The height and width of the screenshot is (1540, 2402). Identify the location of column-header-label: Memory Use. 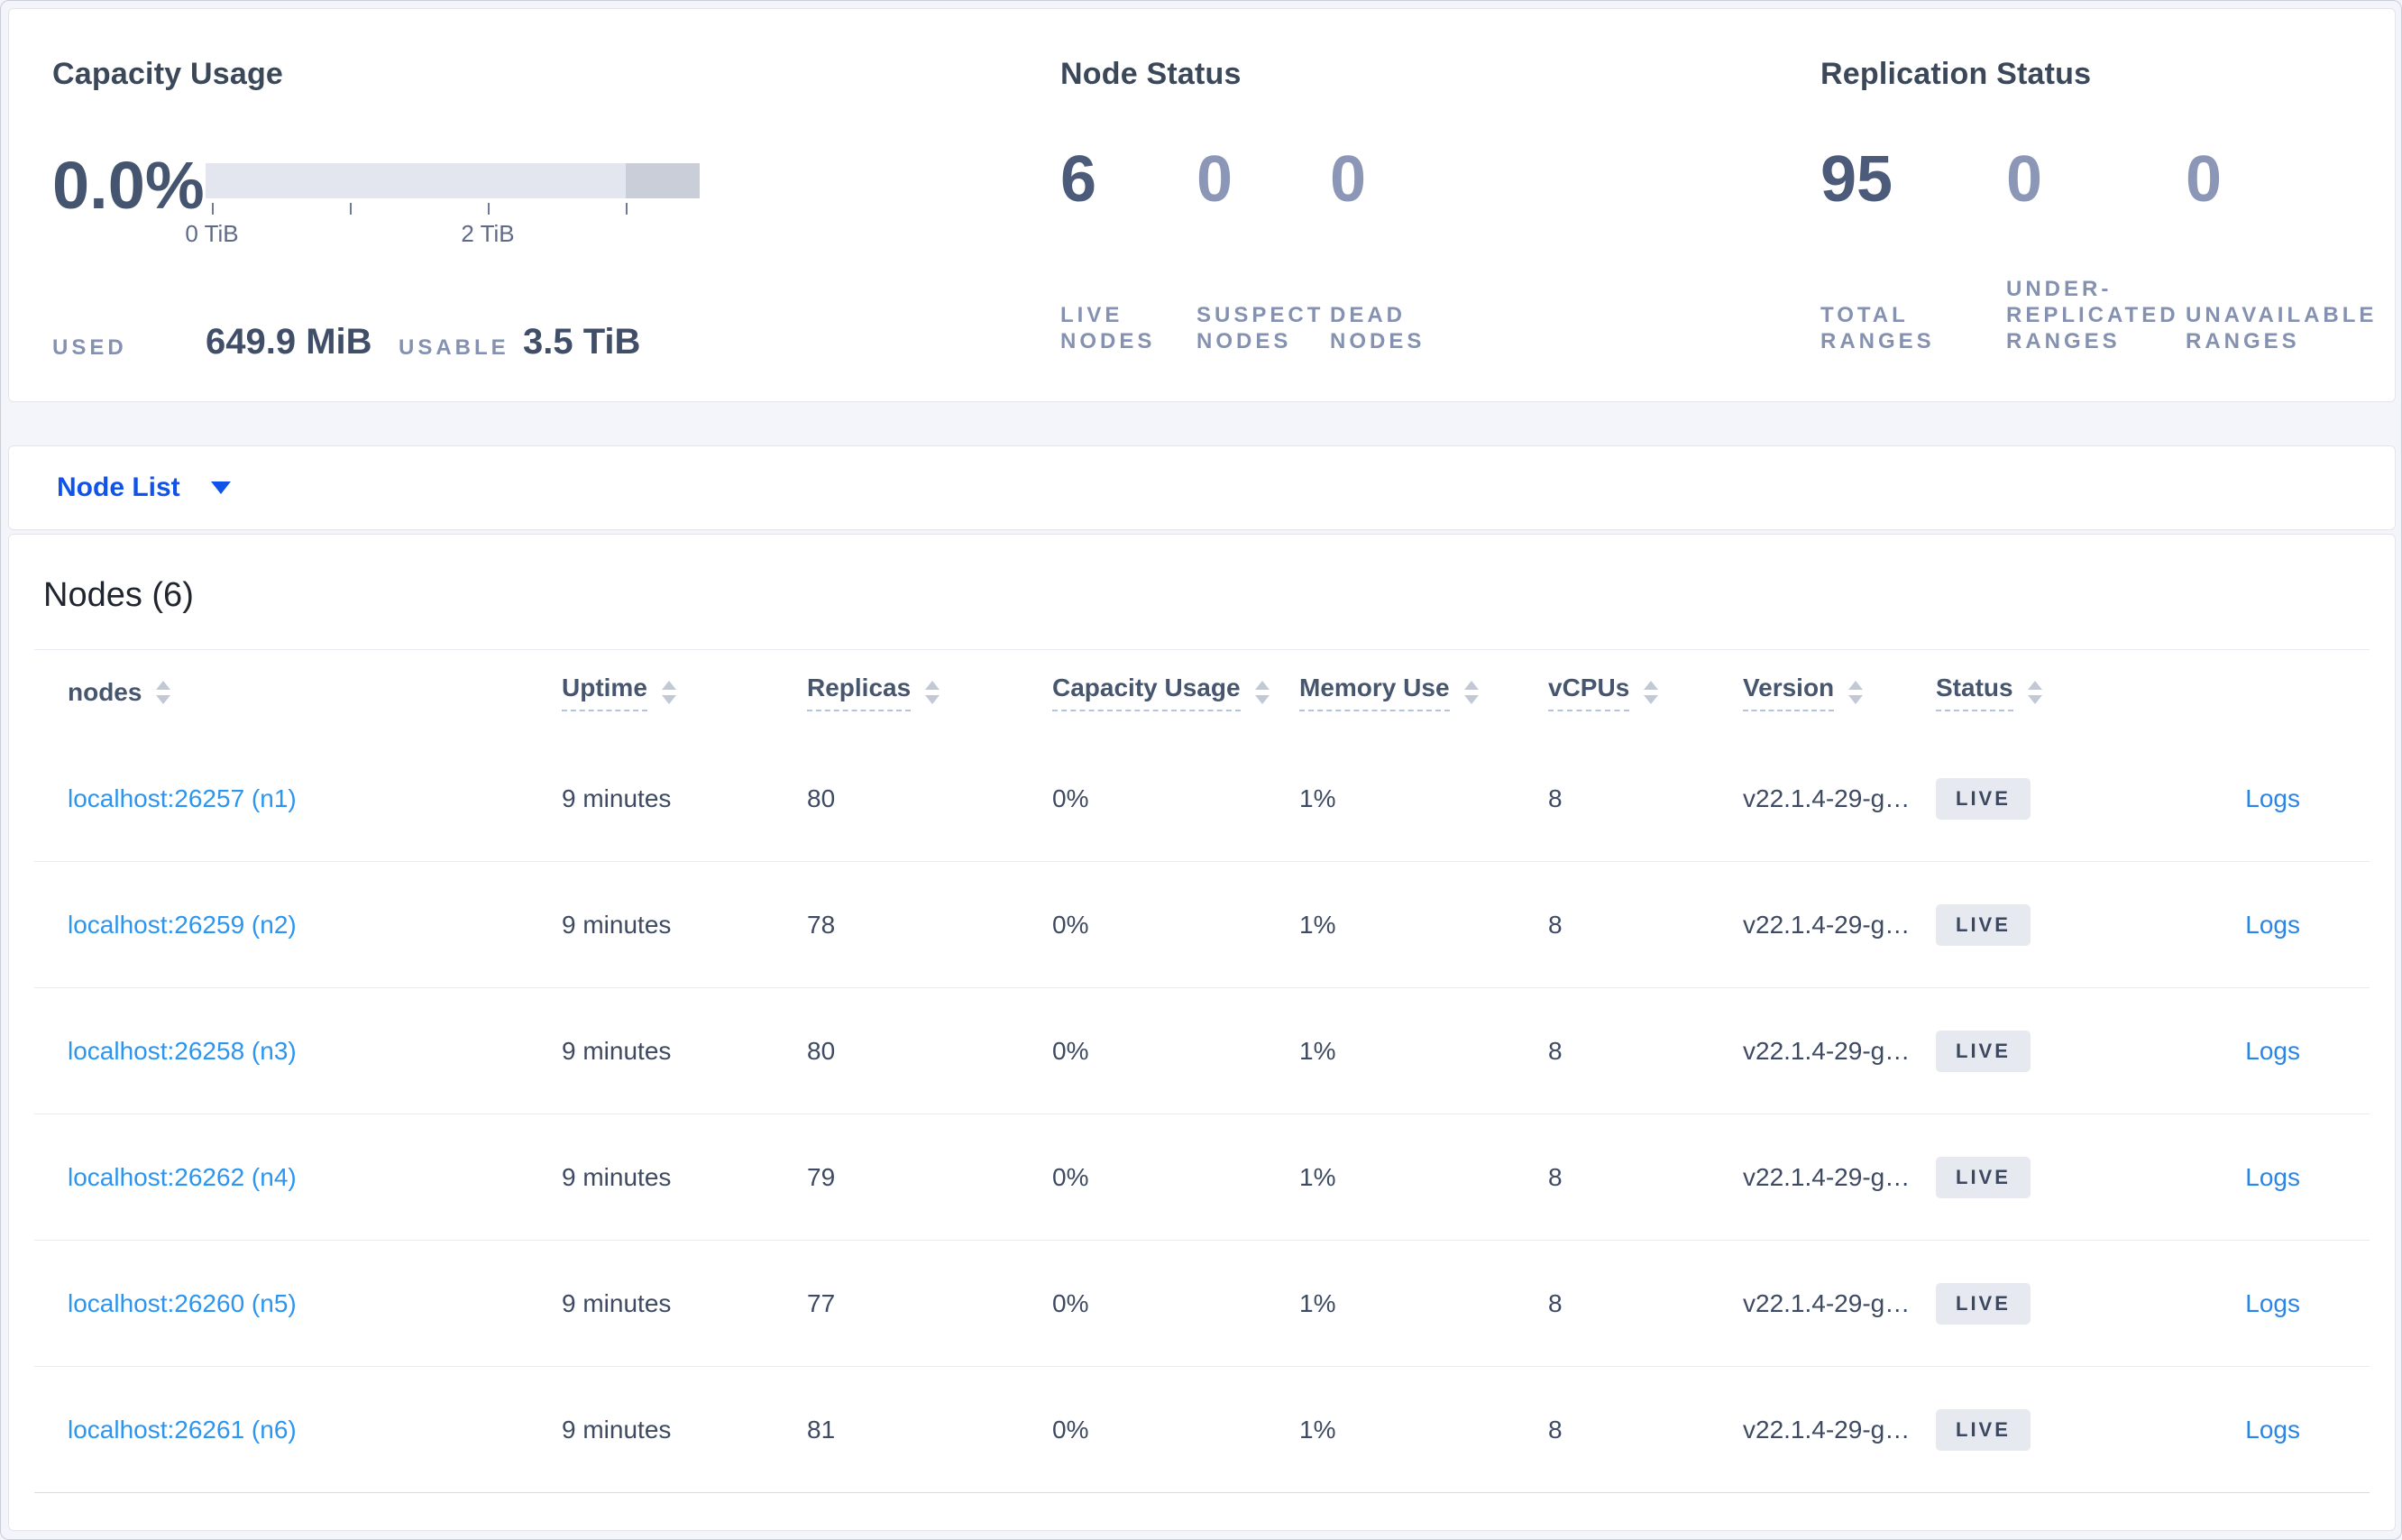
(1374, 693).